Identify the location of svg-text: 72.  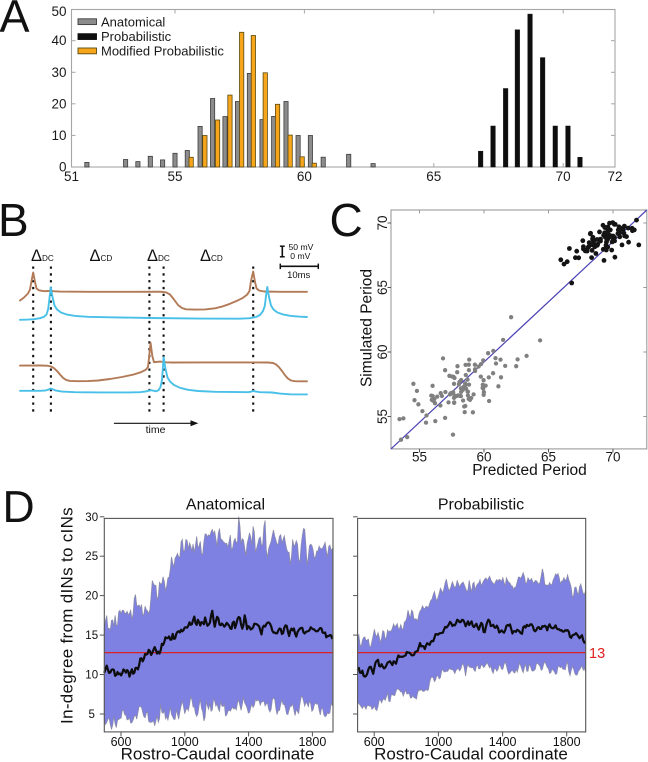
(614, 176).